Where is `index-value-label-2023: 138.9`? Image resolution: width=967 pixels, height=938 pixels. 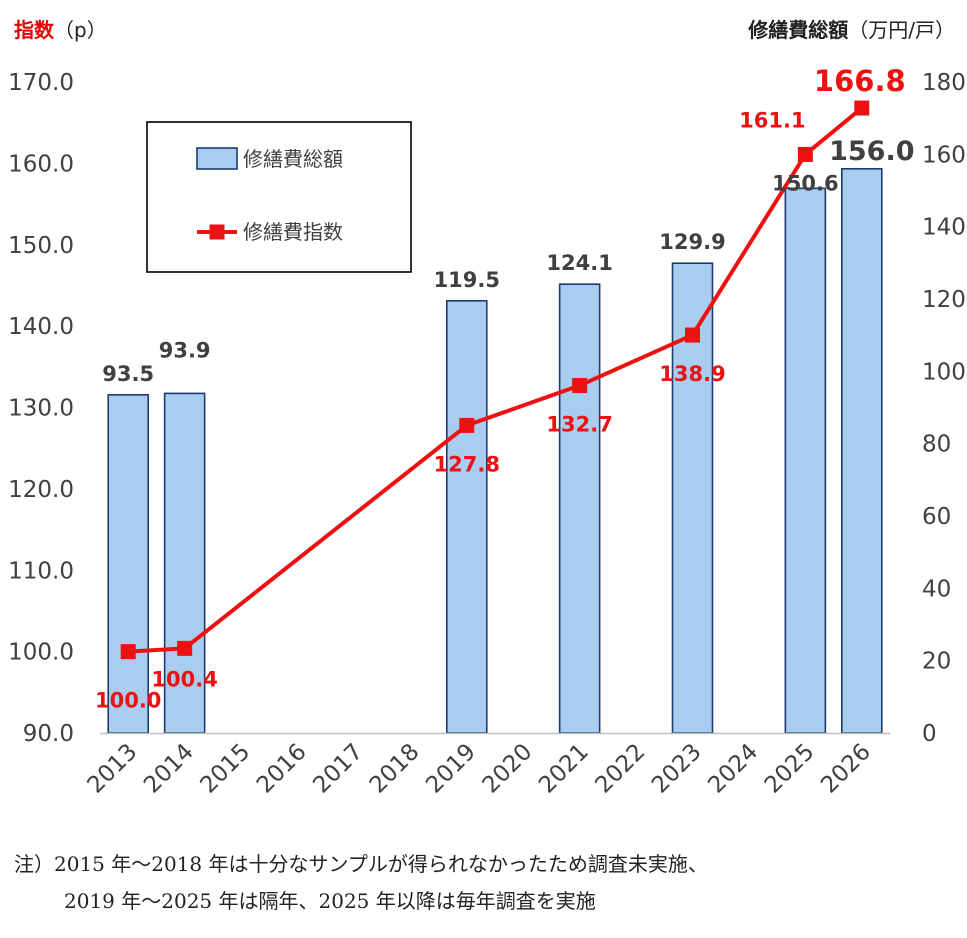
index-value-label-2023: 138.9 is located at coordinates (692, 374).